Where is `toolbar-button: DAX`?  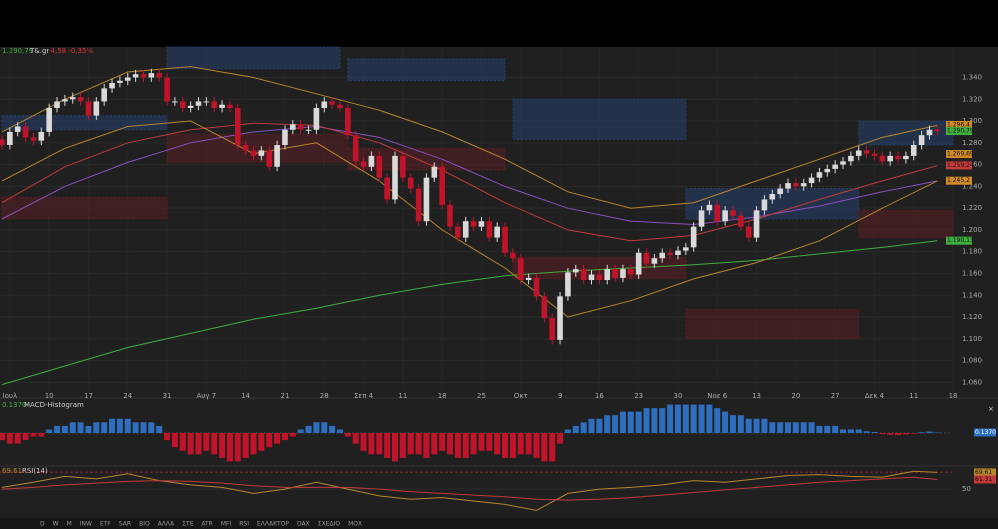
toolbar-button: DAX is located at coordinates (303, 524).